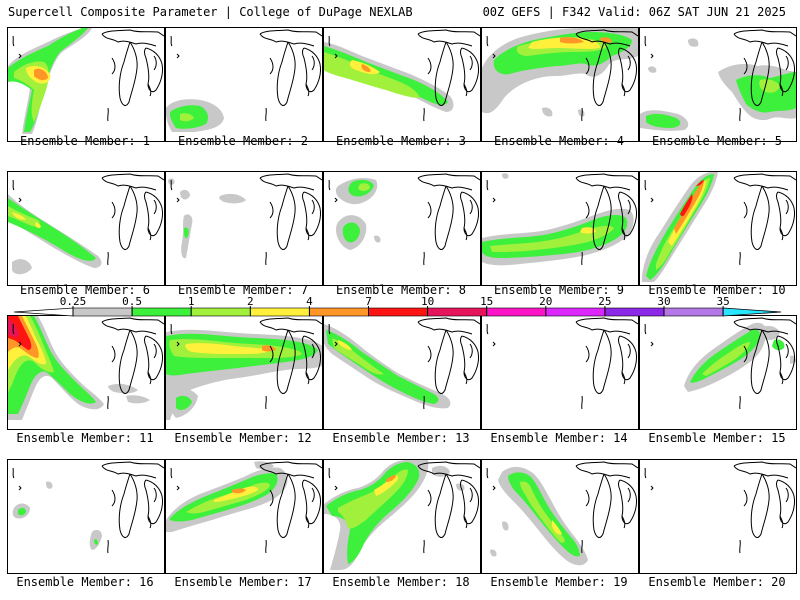  I want to click on ensemble-member-label: Ensemble Member: 13, so click(401, 438).